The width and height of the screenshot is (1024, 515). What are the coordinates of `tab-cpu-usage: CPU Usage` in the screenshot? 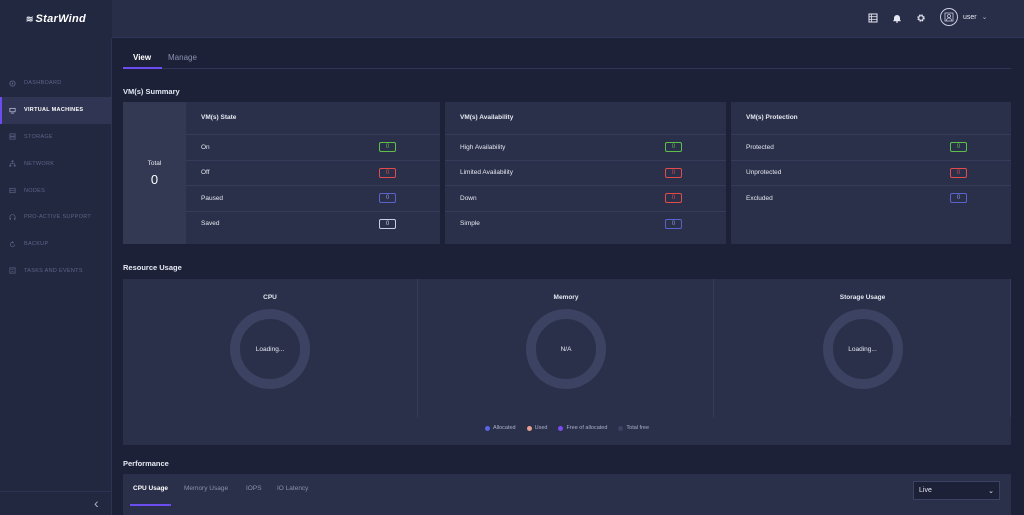 It's located at (151, 488).